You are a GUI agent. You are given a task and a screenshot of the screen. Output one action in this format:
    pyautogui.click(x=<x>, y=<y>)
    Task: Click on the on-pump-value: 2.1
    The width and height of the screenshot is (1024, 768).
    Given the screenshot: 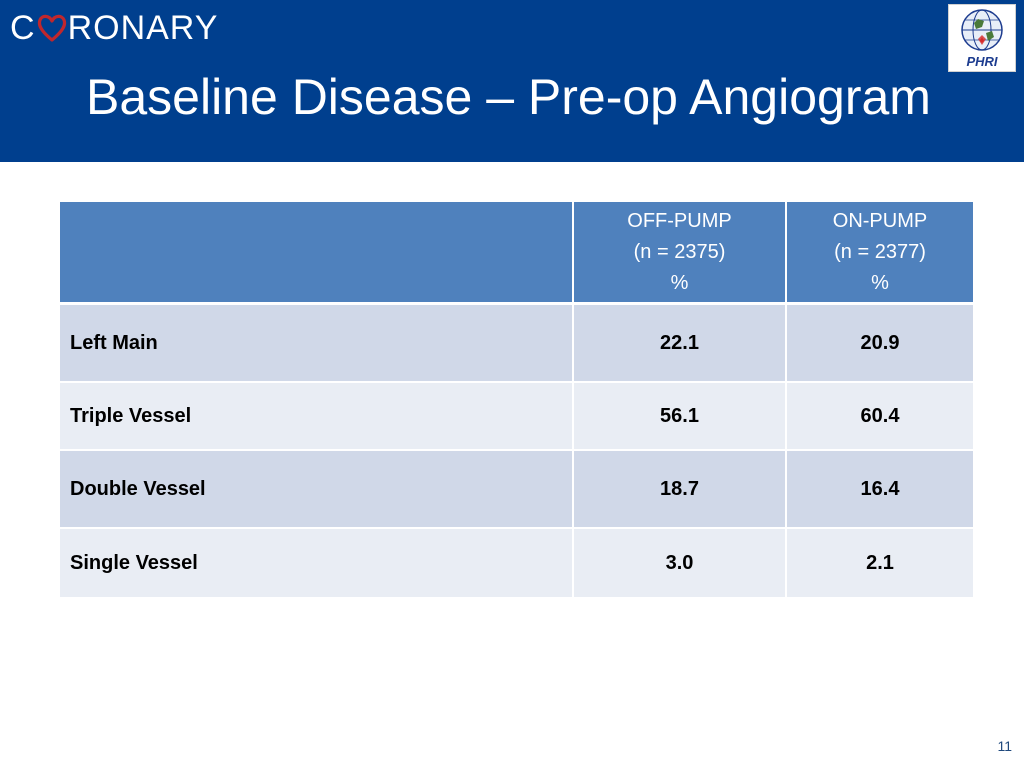 What is the action you would take?
    pyautogui.click(x=879, y=563)
    